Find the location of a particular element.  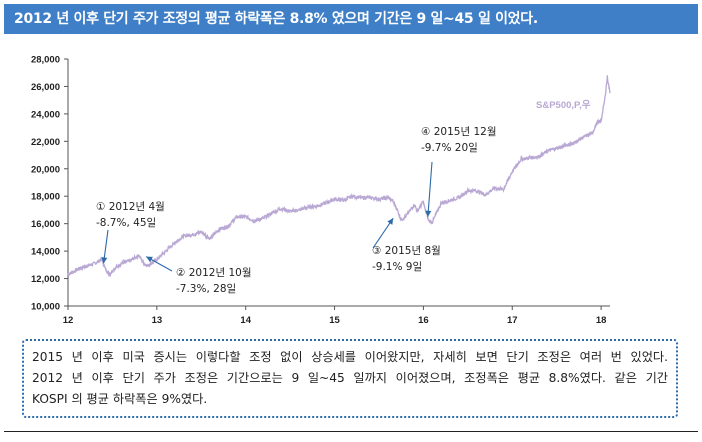

annotation-title: ① 2012년 4월 is located at coordinates (130, 207).